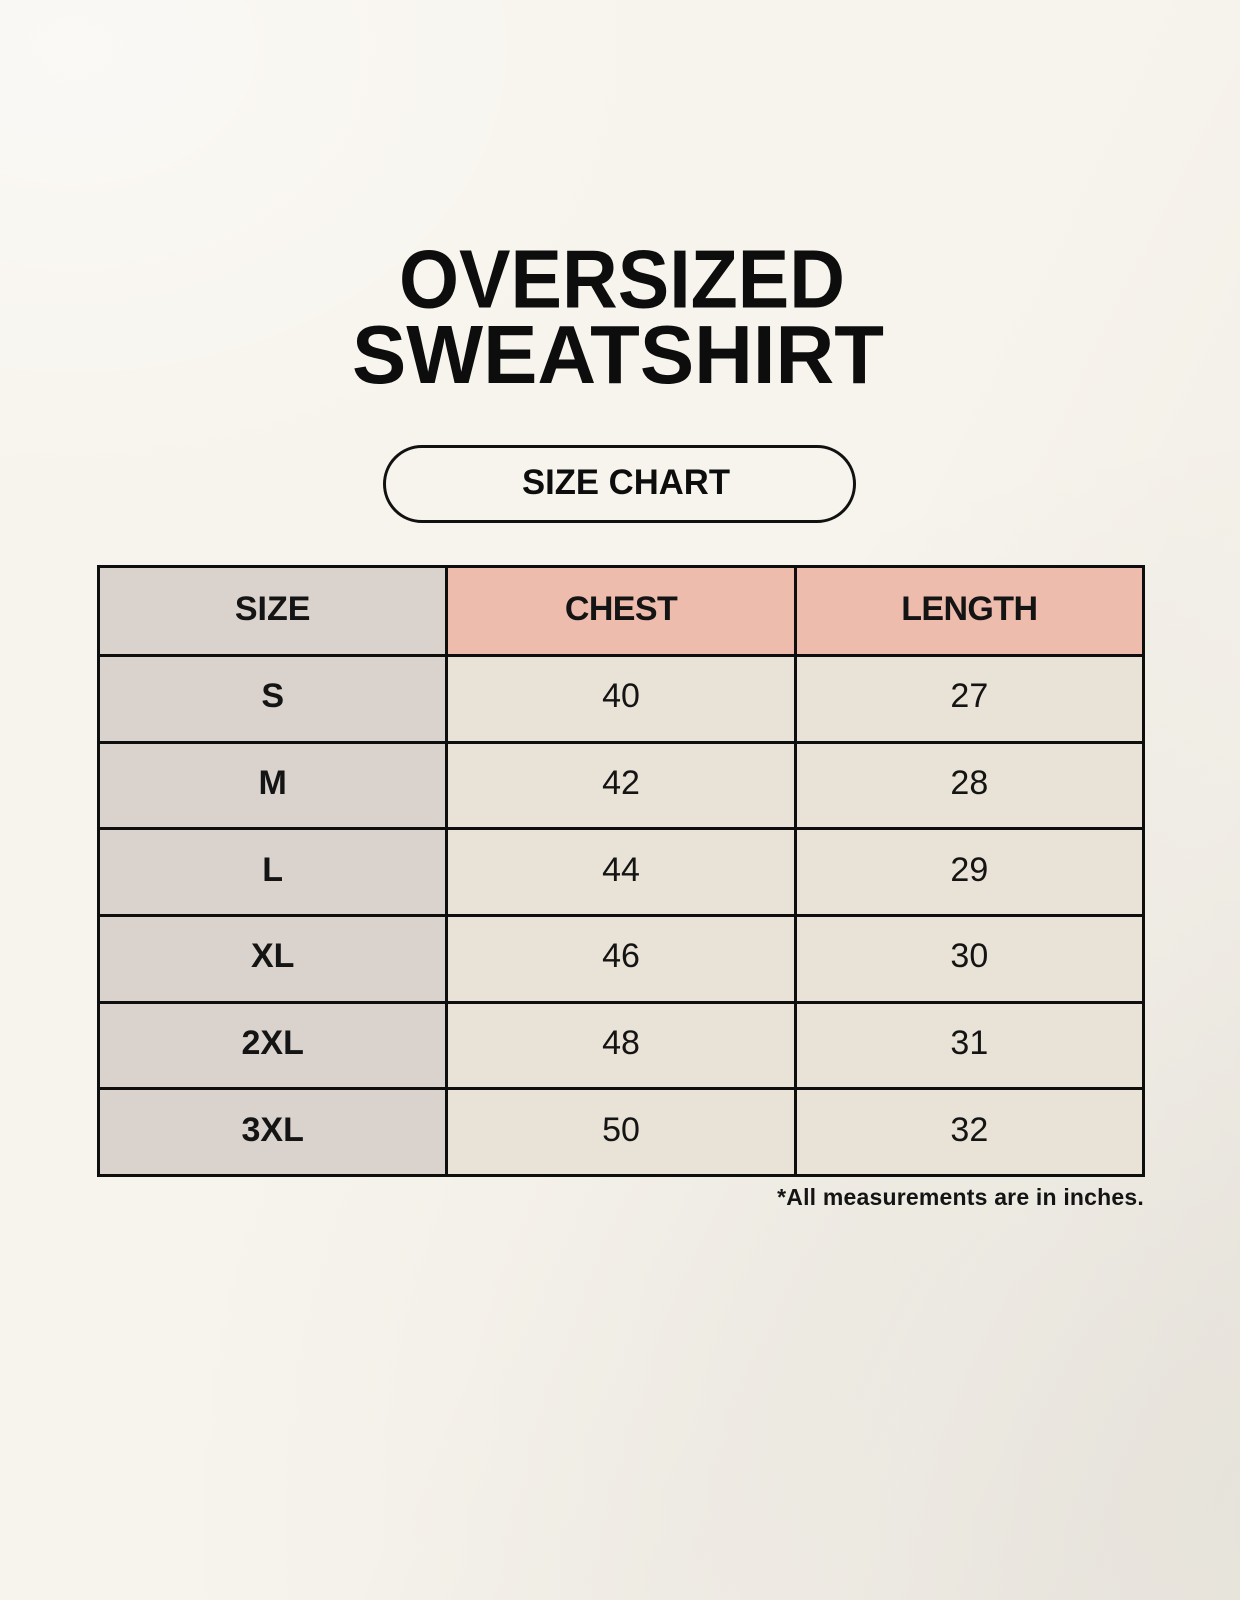 The height and width of the screenshot is (1600, 1240). I want to click on svg-text: OVERSIZED, so click(622, 279).